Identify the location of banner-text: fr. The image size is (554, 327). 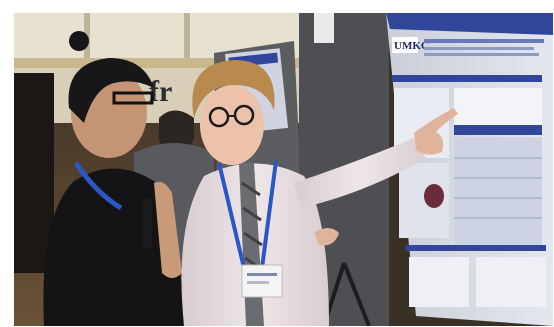
(160, 91).